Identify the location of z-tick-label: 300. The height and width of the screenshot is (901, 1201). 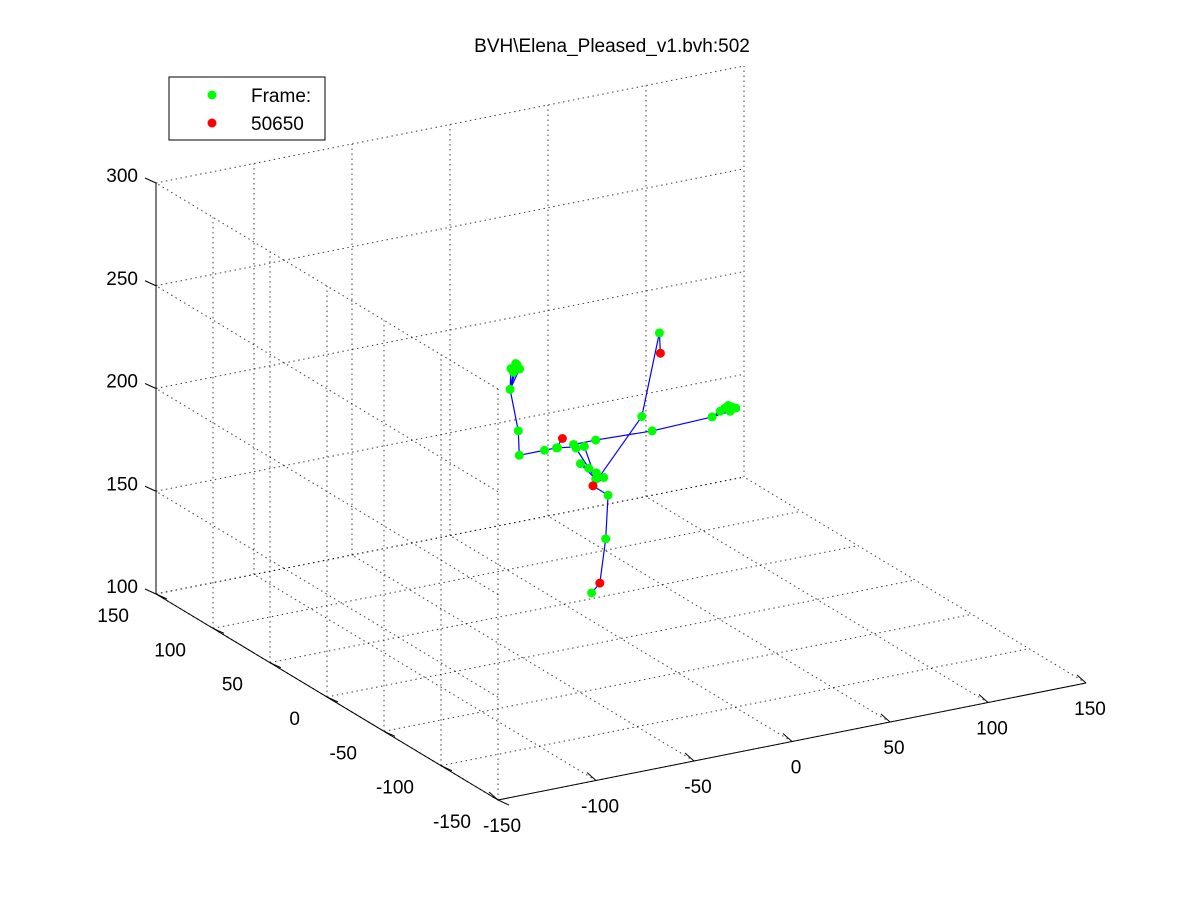
(122, 176).